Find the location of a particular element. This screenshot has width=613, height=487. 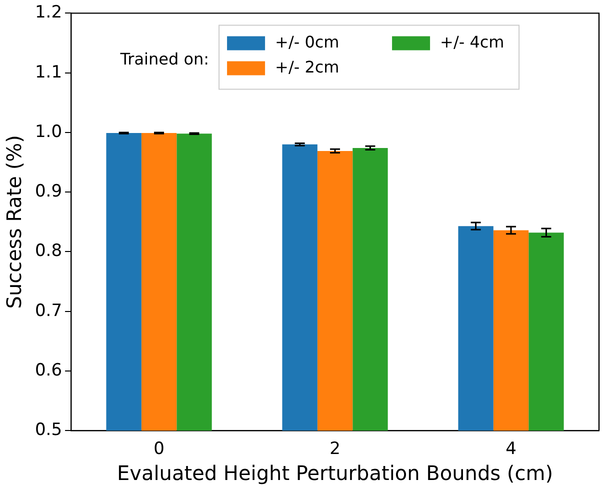

legend-label: +/- 2cm is located at coordinates (307, 66).